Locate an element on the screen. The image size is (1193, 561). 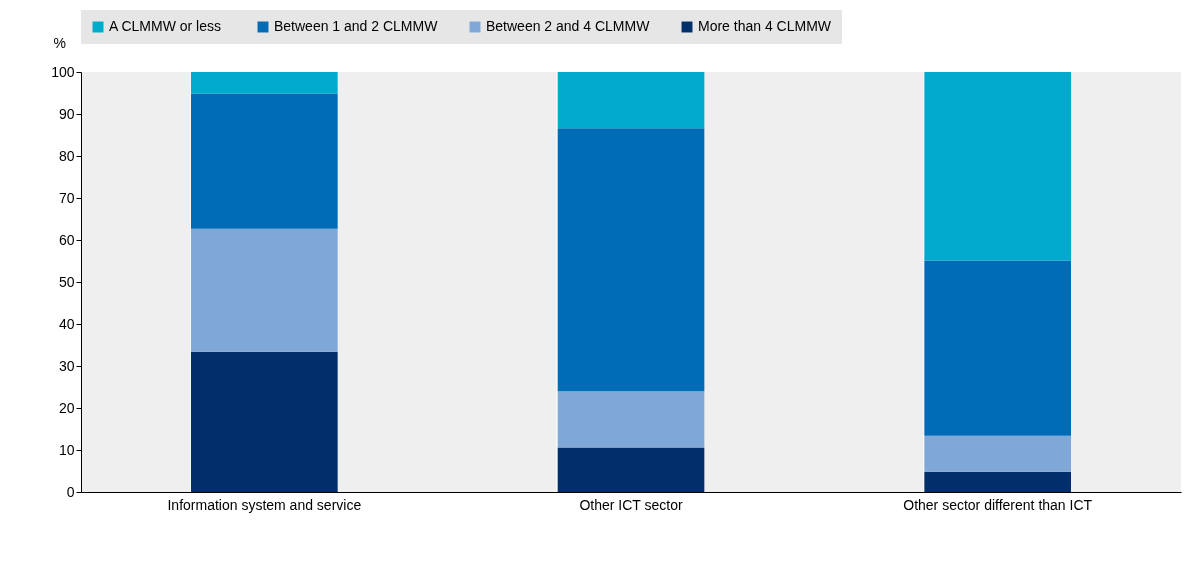
y-tick-label: 70 is located at coordinates (66, 197).